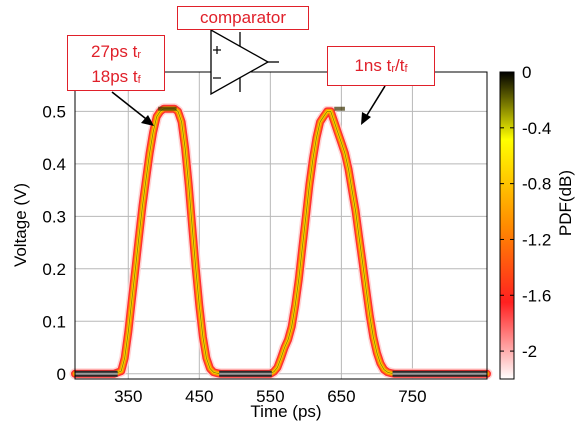 The image size is (577, 426). What do you see at coordinates (54, 242) in the screenshot?
I see `y-tick-labels: 0 0.1 0.2 0.3 0.4 0.5` at bounding box center [54, 242].